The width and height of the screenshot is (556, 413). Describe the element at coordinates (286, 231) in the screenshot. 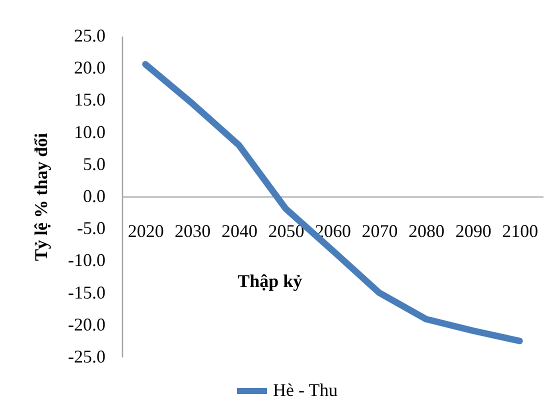

I see `x-tick-label: 2050` at that location.